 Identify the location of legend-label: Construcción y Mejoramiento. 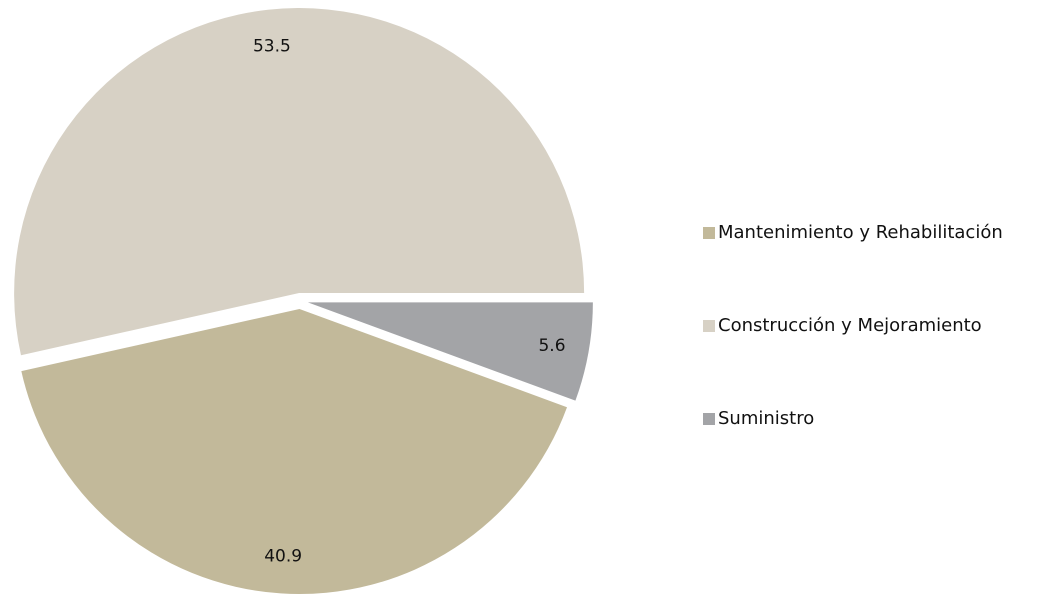
(850, 325).